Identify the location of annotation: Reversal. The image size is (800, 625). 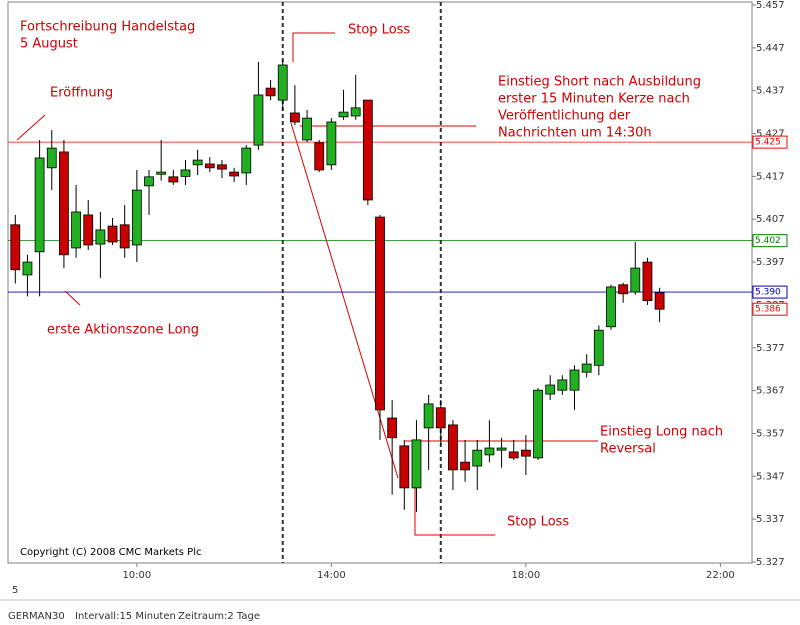
(628, 449).